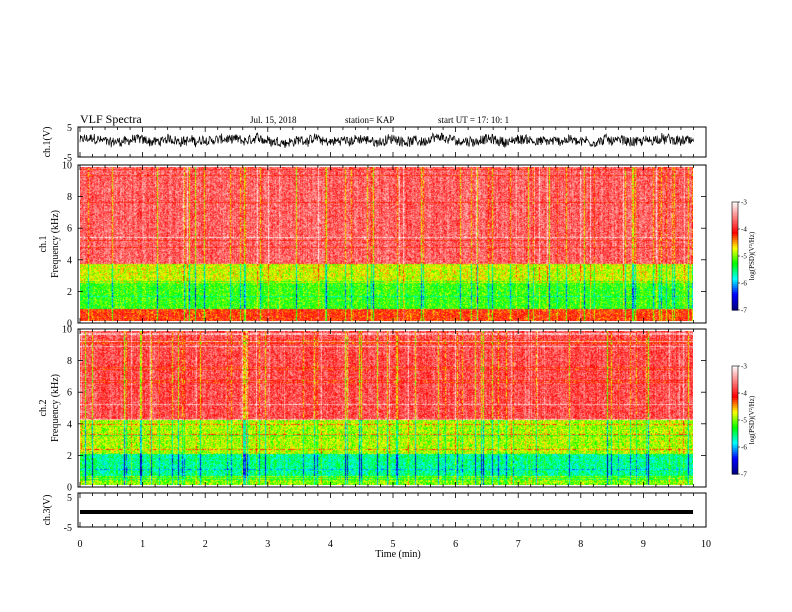  I want to click on start-time-label: start UT = 17: 10: 1, so click(473, 120).